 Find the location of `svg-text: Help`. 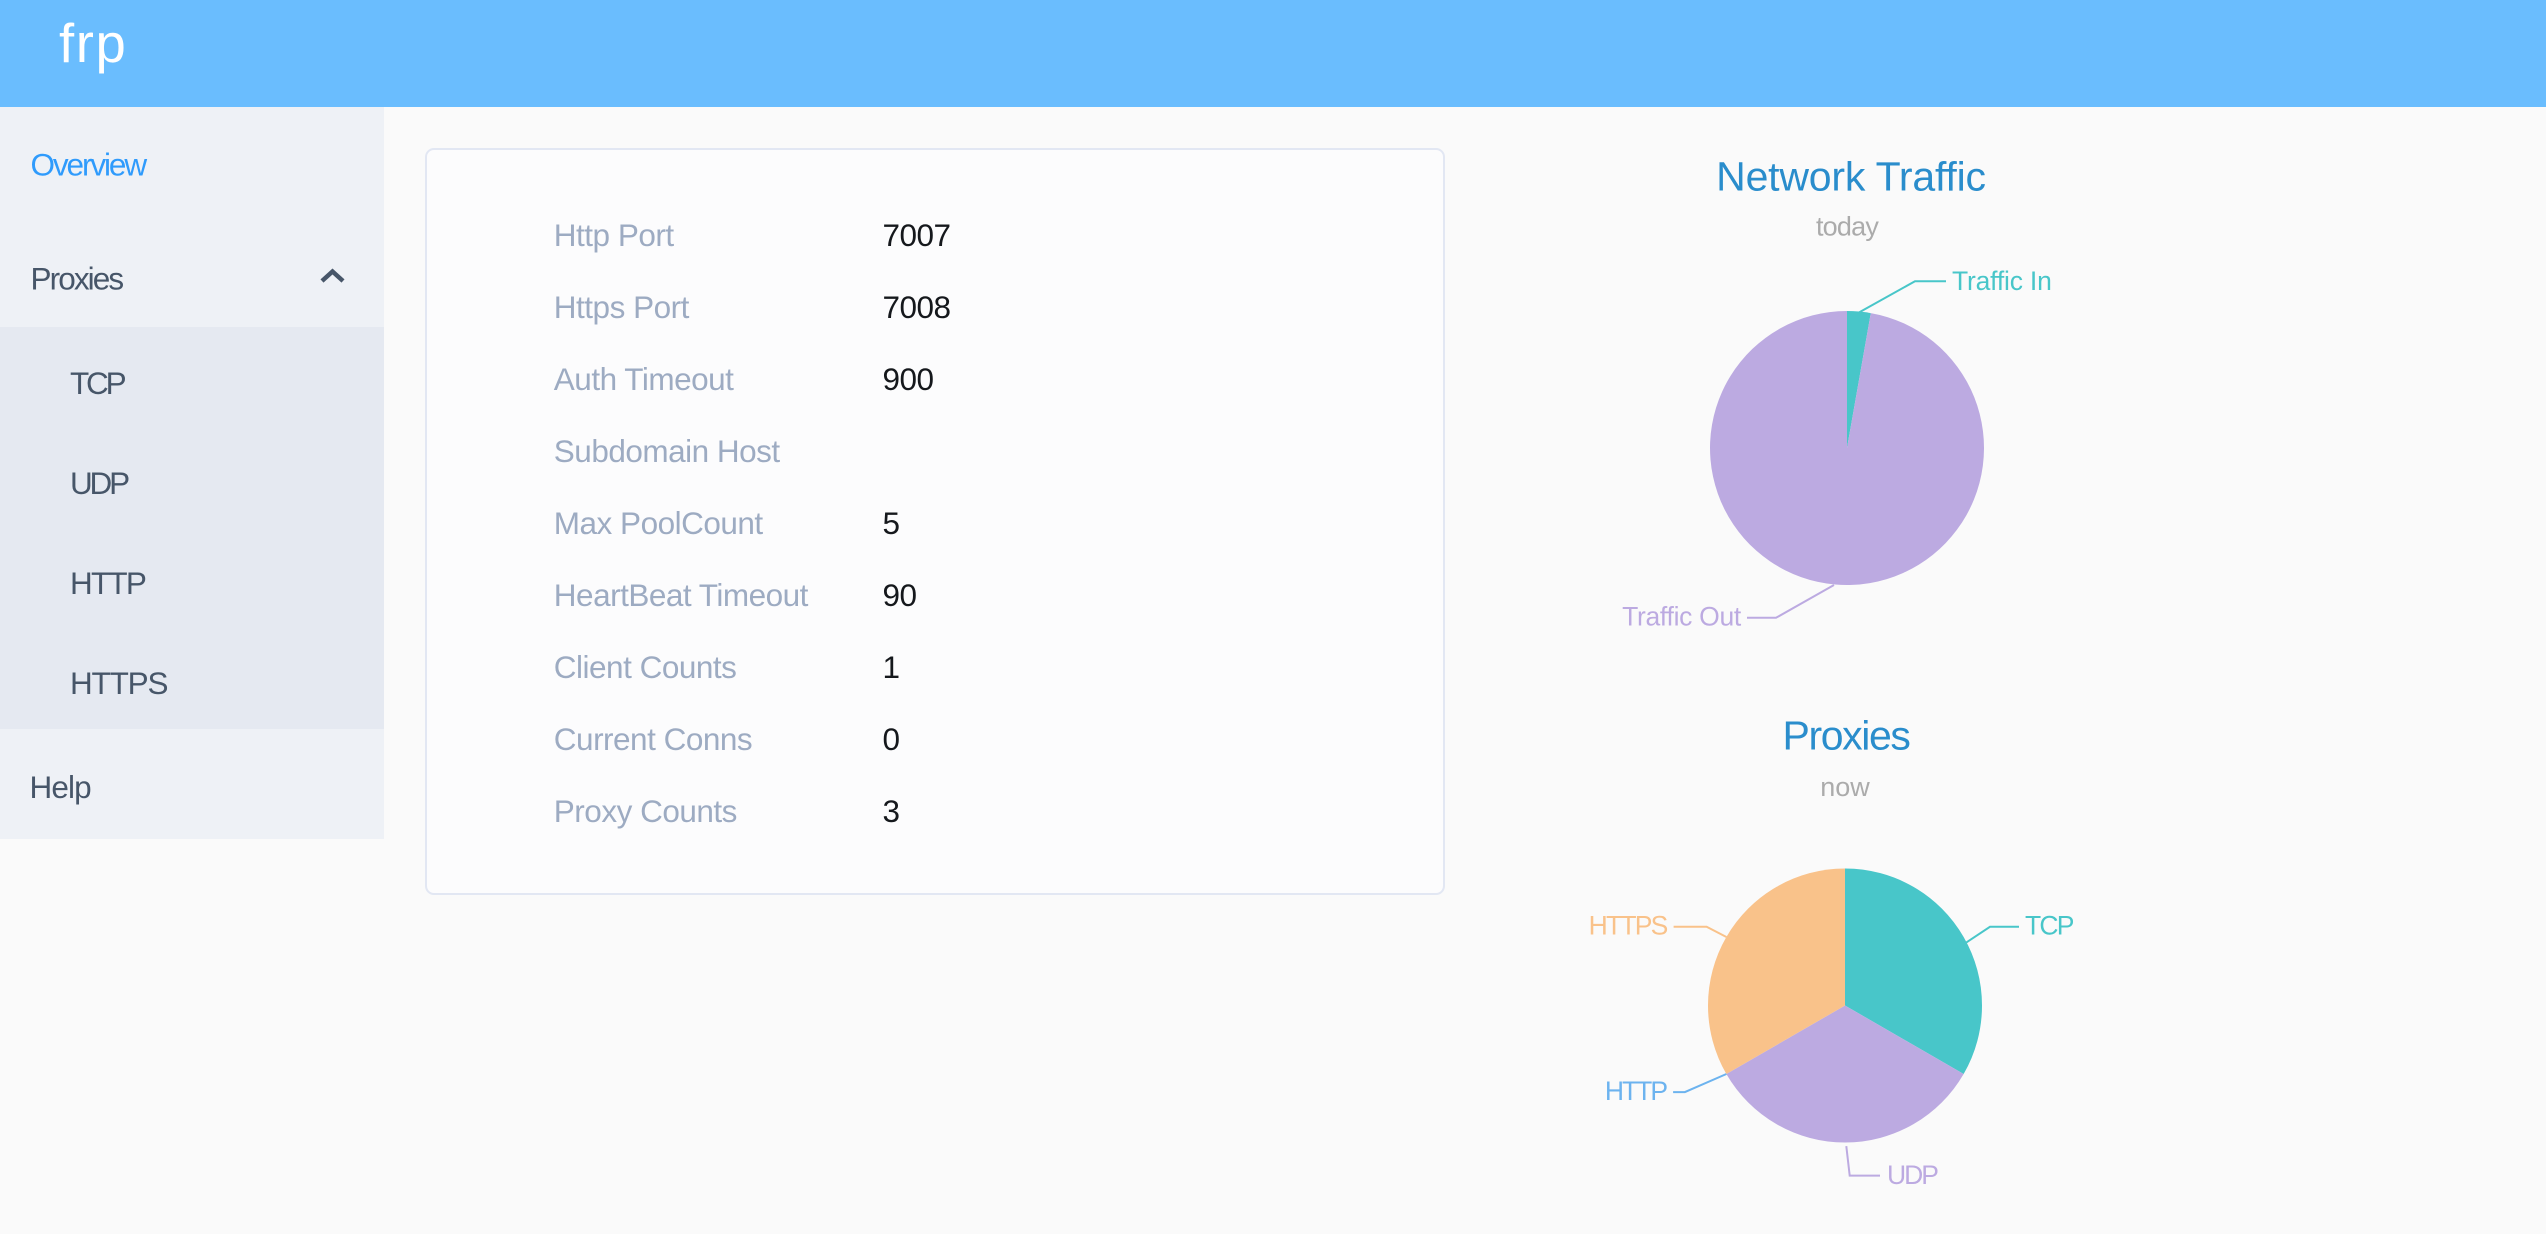

svg-text: Help is located at coordinates (61, 787).